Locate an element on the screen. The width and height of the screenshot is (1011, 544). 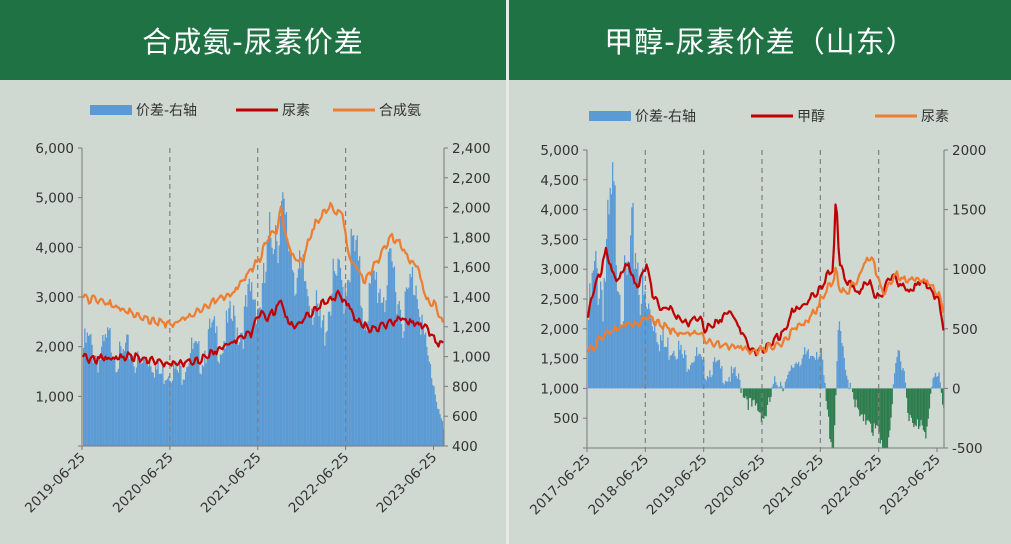
y-left-tick-label: 4,000 is located at coordinates (559, 211).